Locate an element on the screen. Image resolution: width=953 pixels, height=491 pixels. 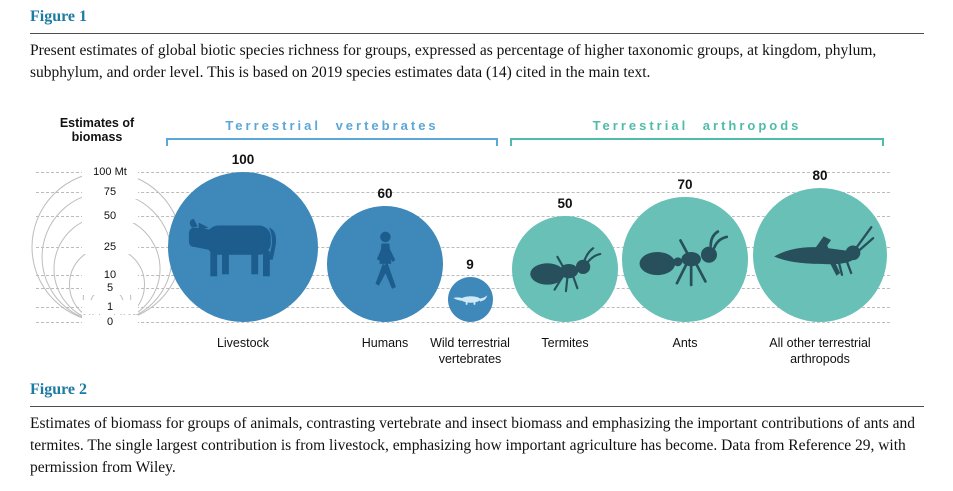
termite-icon is located at coordinates (565, 269).